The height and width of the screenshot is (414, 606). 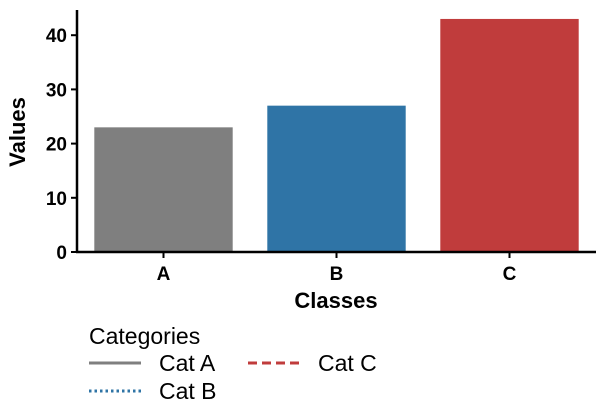 I want to click on legend-label-1: Cat A, so click(x=187, y=363).